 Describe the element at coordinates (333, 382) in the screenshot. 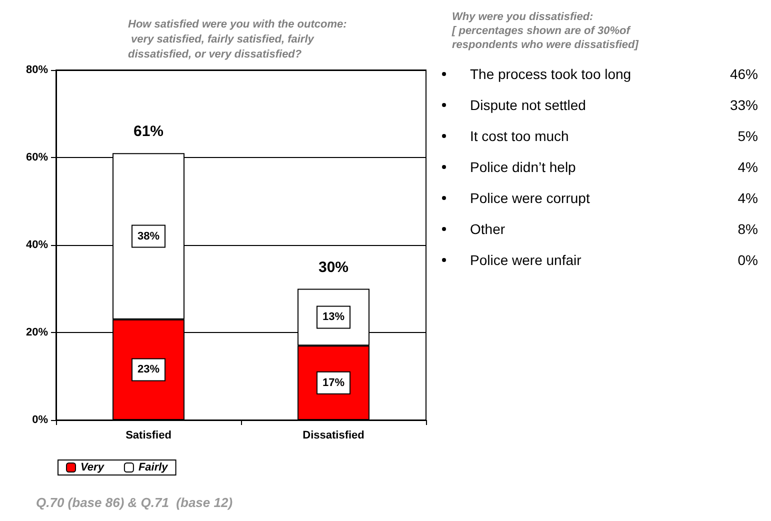

I see `data-label: 17%` at that location.